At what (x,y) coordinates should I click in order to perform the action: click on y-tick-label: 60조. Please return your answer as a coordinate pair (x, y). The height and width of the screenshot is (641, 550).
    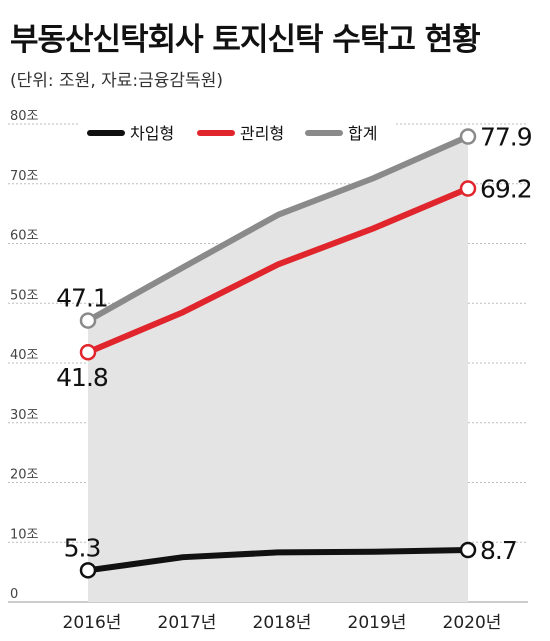
    Looking at the image, I should click on (24, 236).